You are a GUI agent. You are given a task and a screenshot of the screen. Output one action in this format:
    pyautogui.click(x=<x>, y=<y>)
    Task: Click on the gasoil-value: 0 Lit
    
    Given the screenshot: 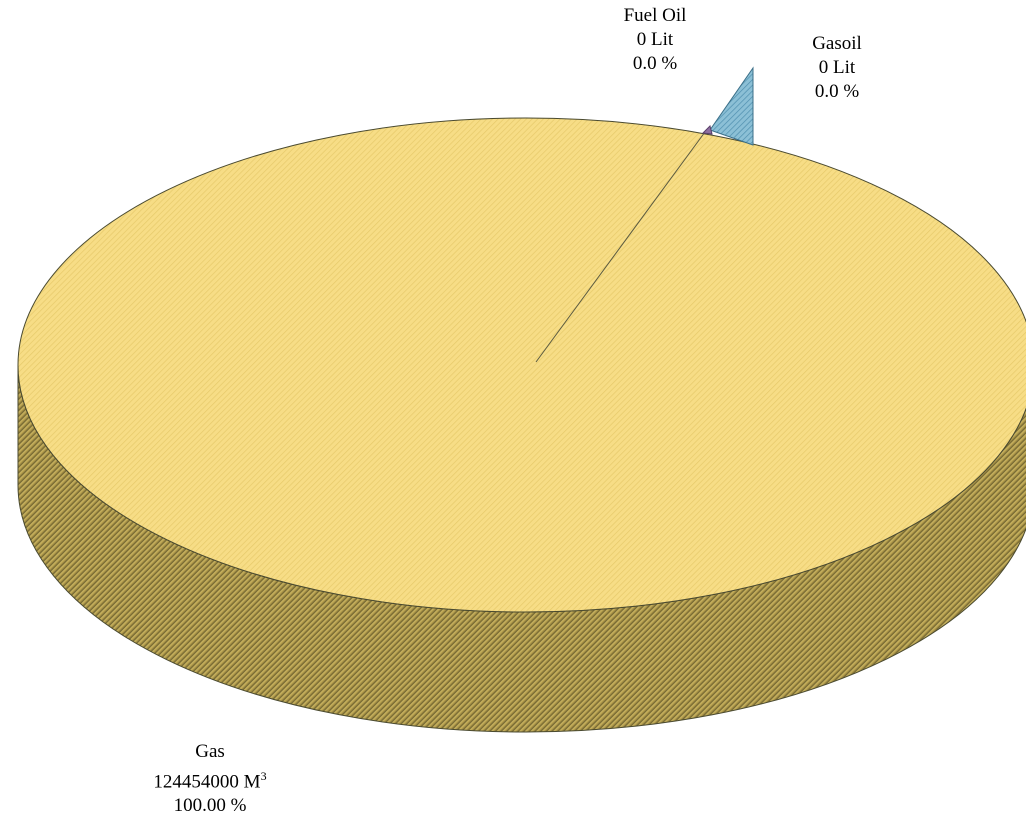 What is the action you would take?
    pyautogui.click(x=837, y=67)
    